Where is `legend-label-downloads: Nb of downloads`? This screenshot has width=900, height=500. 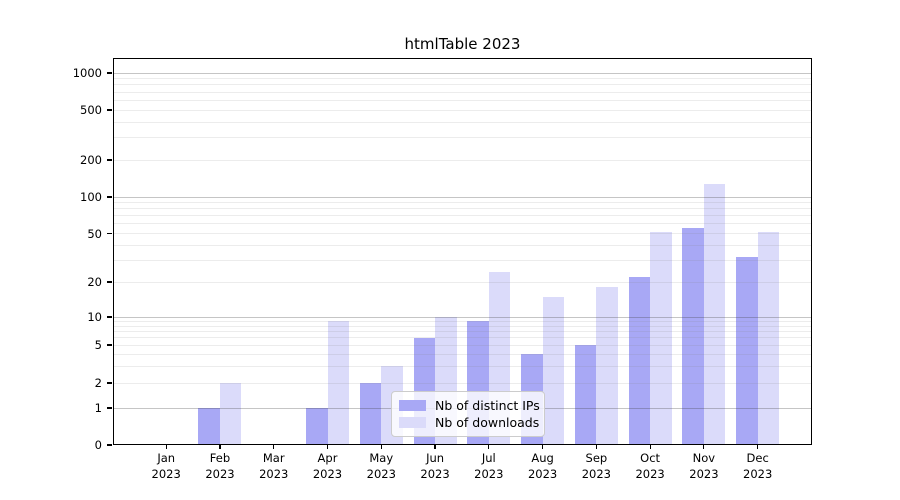 legend-label-downloads: Nb of downloads is located at coordinates (487, 422).